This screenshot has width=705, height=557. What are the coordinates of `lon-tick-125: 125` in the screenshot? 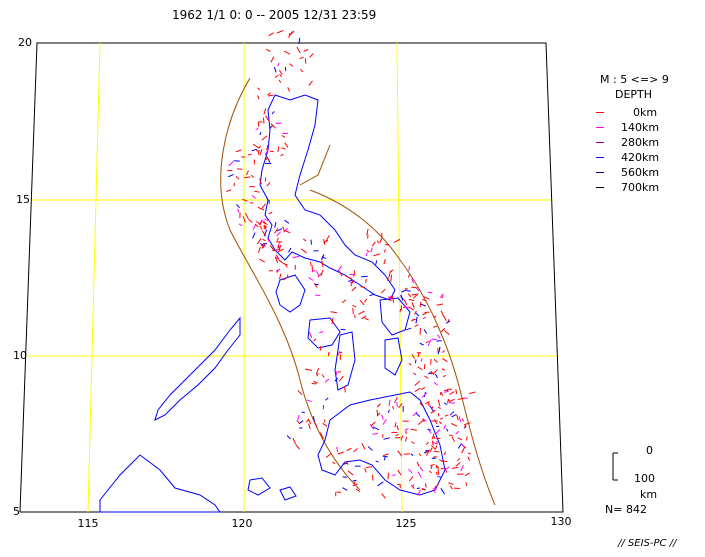 It's located at (406, 523).